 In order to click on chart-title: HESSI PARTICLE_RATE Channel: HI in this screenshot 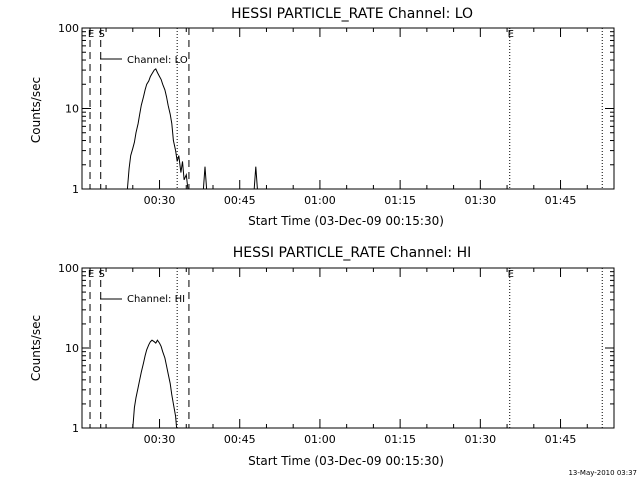, I will do `click(352, 253)`.